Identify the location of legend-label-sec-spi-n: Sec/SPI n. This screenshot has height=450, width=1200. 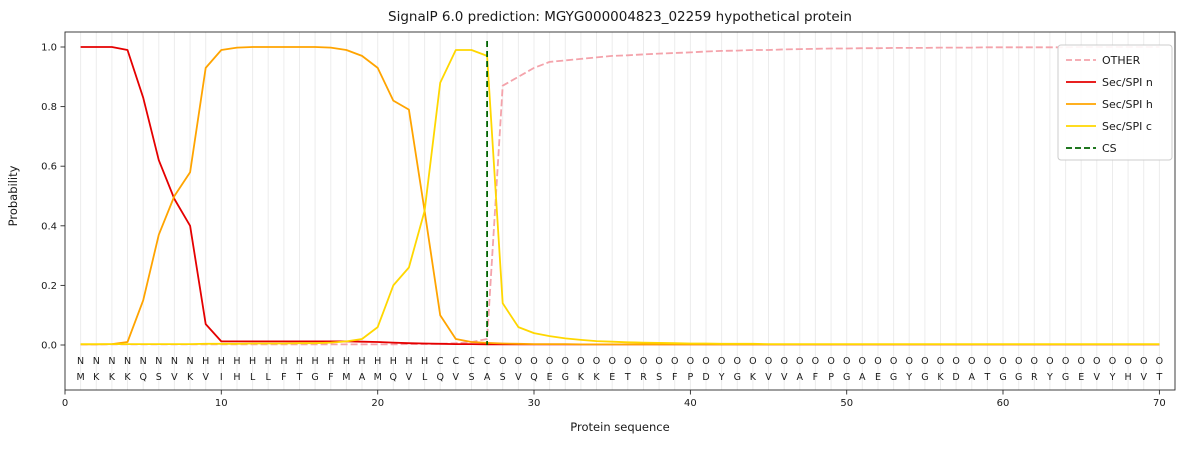
(1127, 82).